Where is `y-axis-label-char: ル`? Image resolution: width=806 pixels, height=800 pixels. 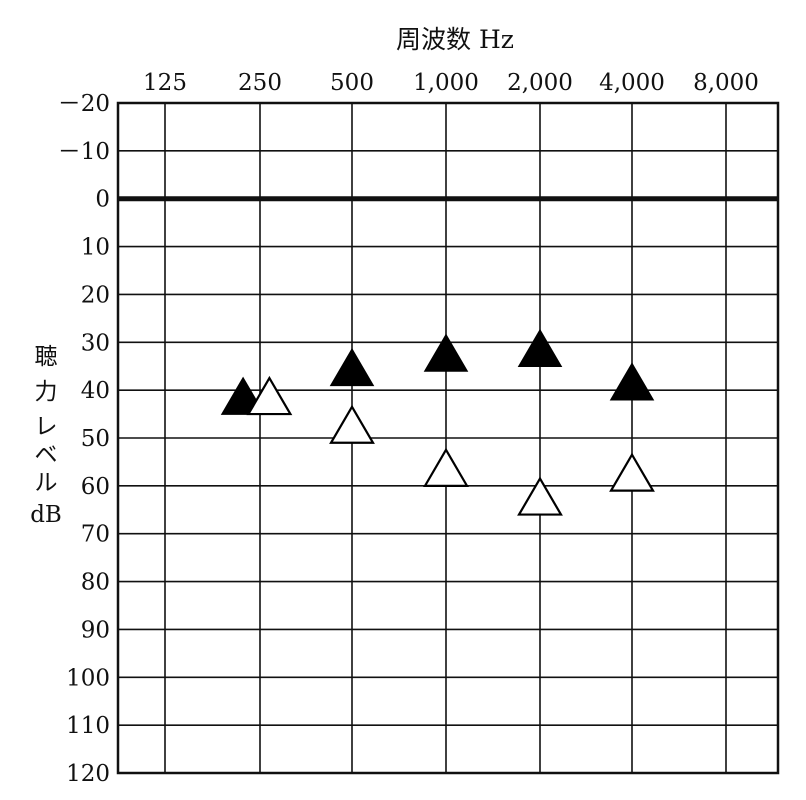 y-axis-label-char: ル is located at coordinates (46, 483).